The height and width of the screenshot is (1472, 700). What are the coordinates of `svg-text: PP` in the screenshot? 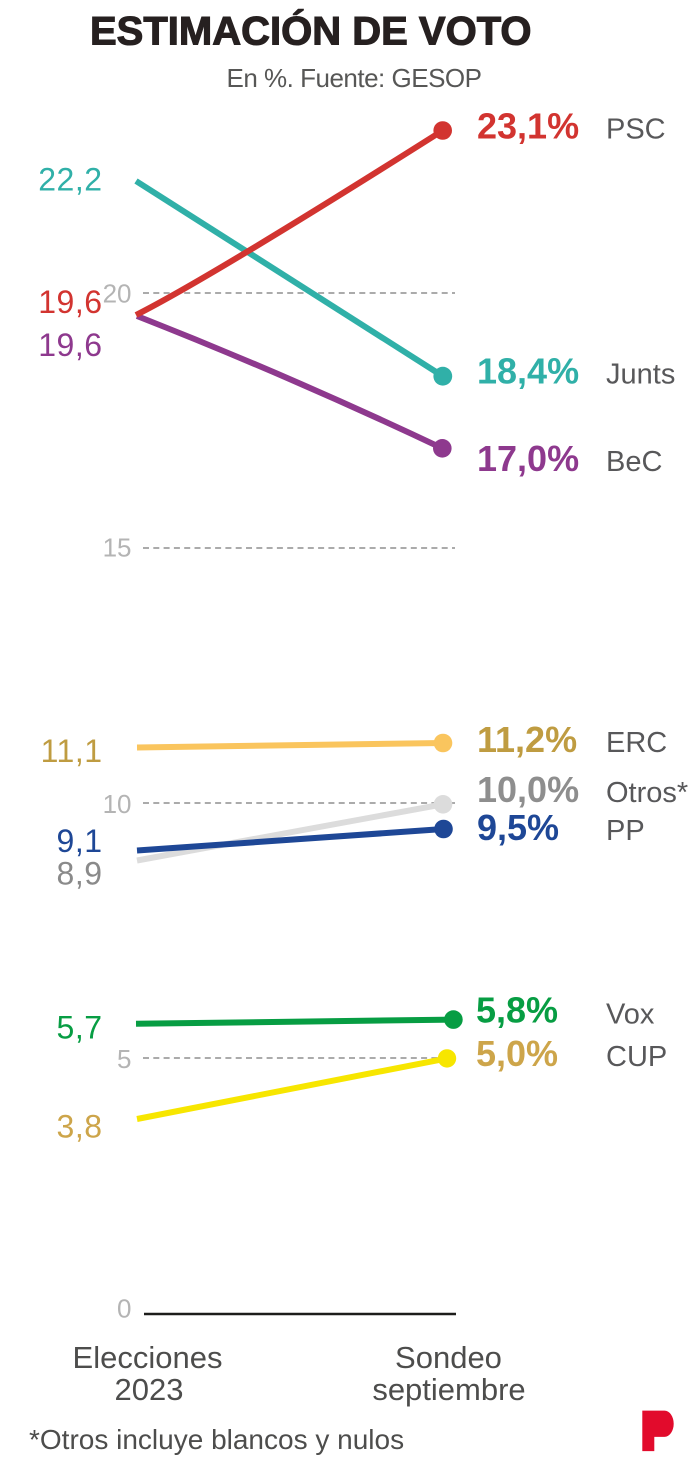 It's located at (625, 831).